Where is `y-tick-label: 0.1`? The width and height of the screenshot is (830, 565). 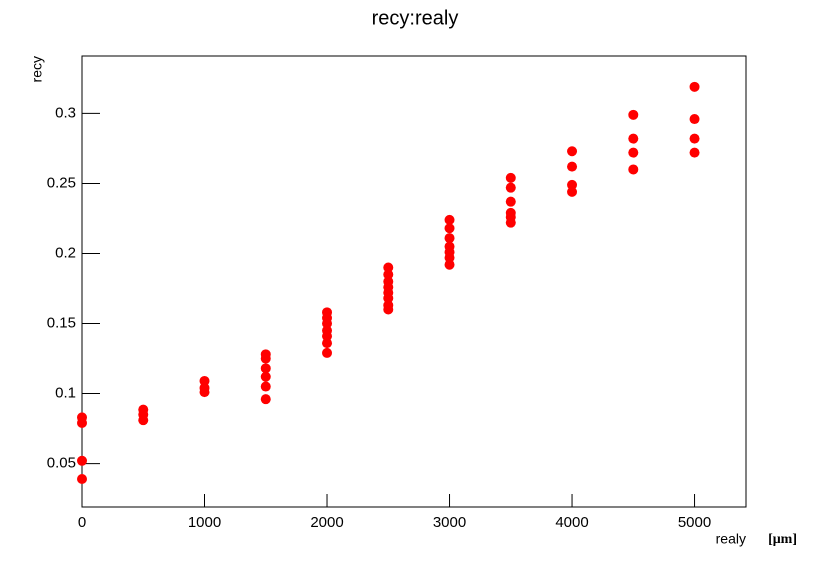
y-tick-label: 0.1 is located at coordinates (65, 393).